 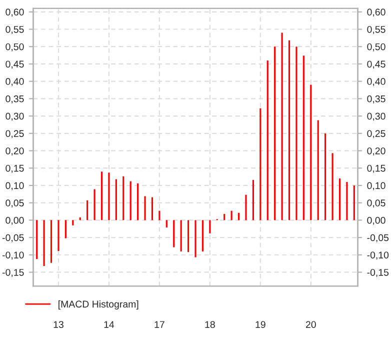 What do you see at coordinates (311, 324) in the screenshot?
I see `x-tick-label: 20` at bounding box center [311, 324].